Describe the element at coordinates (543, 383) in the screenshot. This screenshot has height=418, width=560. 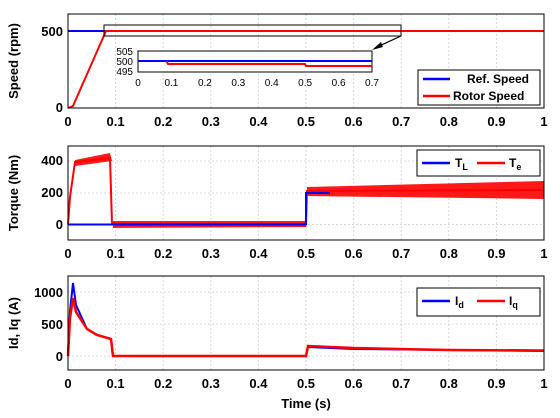
I see `current-xtick-1: 1` at that location.